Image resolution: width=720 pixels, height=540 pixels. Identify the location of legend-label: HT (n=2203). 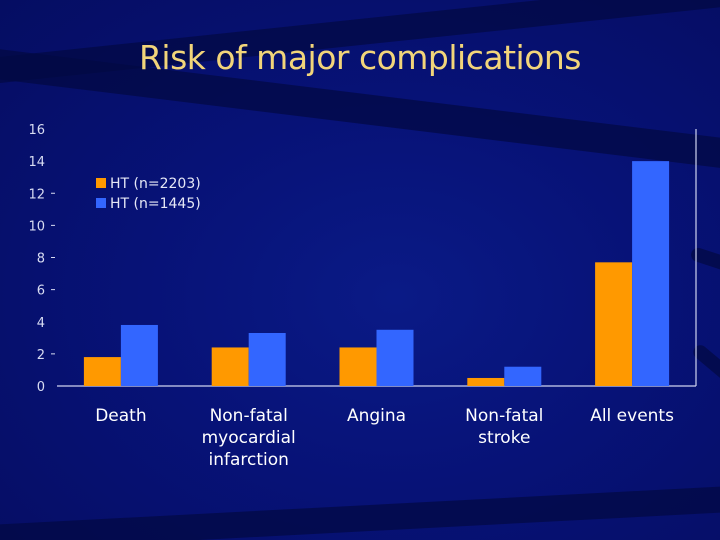
(155, 184).